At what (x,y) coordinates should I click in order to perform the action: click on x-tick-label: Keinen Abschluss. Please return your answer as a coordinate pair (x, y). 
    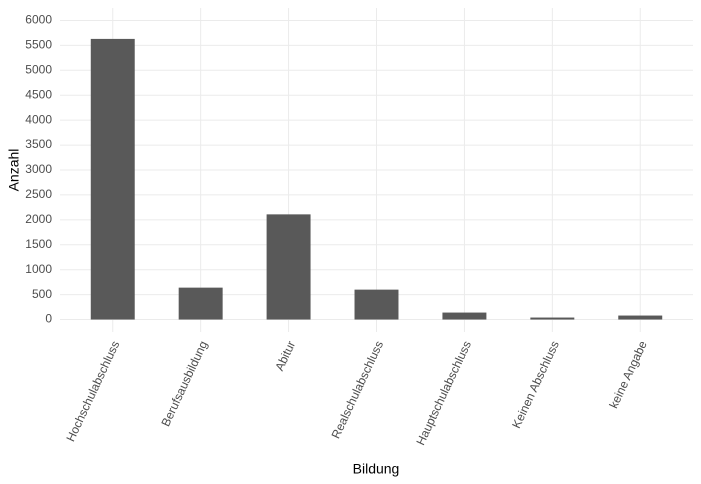
    Looking at the image, I should click on (535, 385).